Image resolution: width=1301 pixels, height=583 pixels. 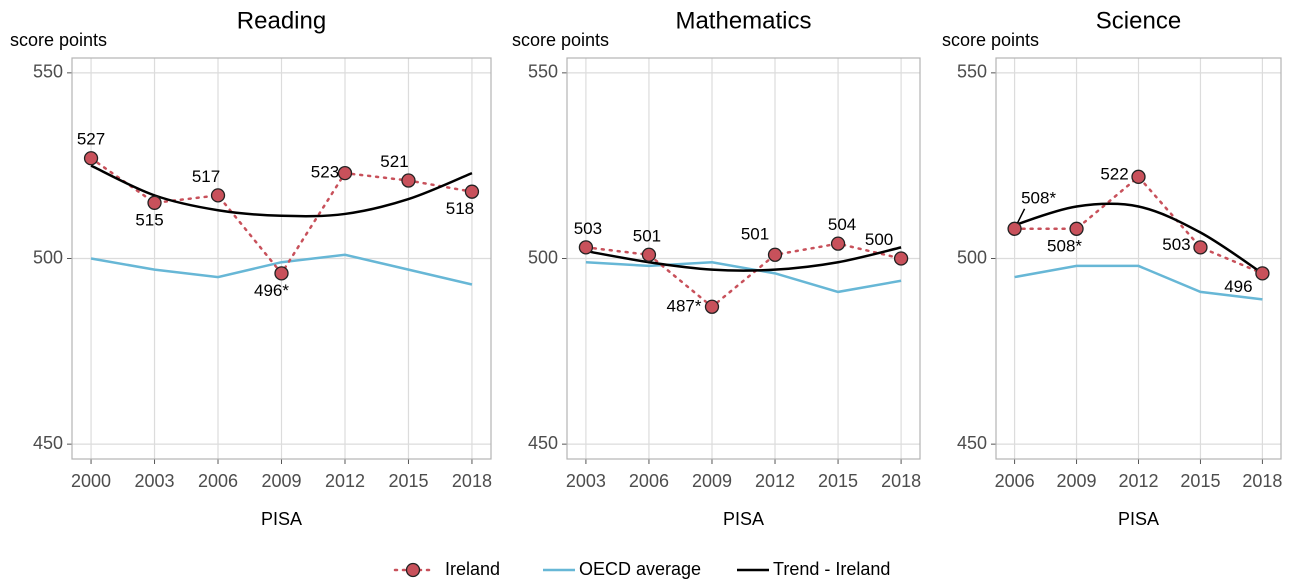 I want to click on data-label: 518, so click(x=460, y=208).